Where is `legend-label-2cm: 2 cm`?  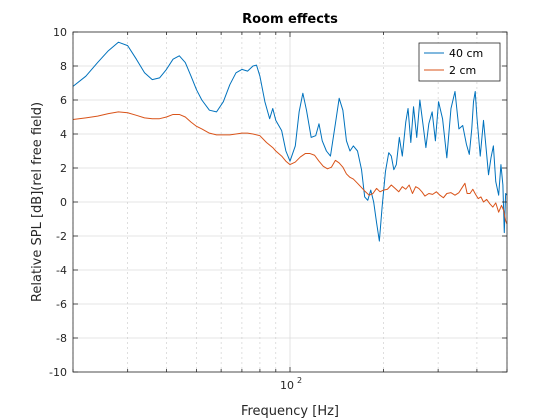
legend-label-2cm: 2 cm is located at coordinates (462, 70).